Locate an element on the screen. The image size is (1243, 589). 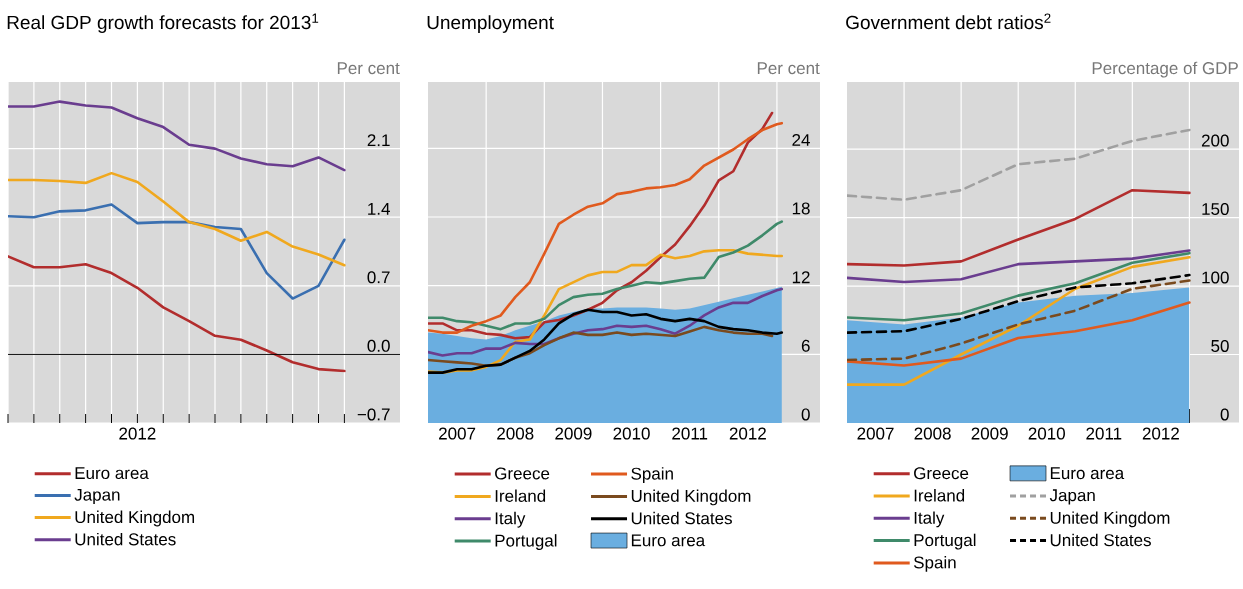
y-tick-label: 50 is located at coordinates (1220, 345).